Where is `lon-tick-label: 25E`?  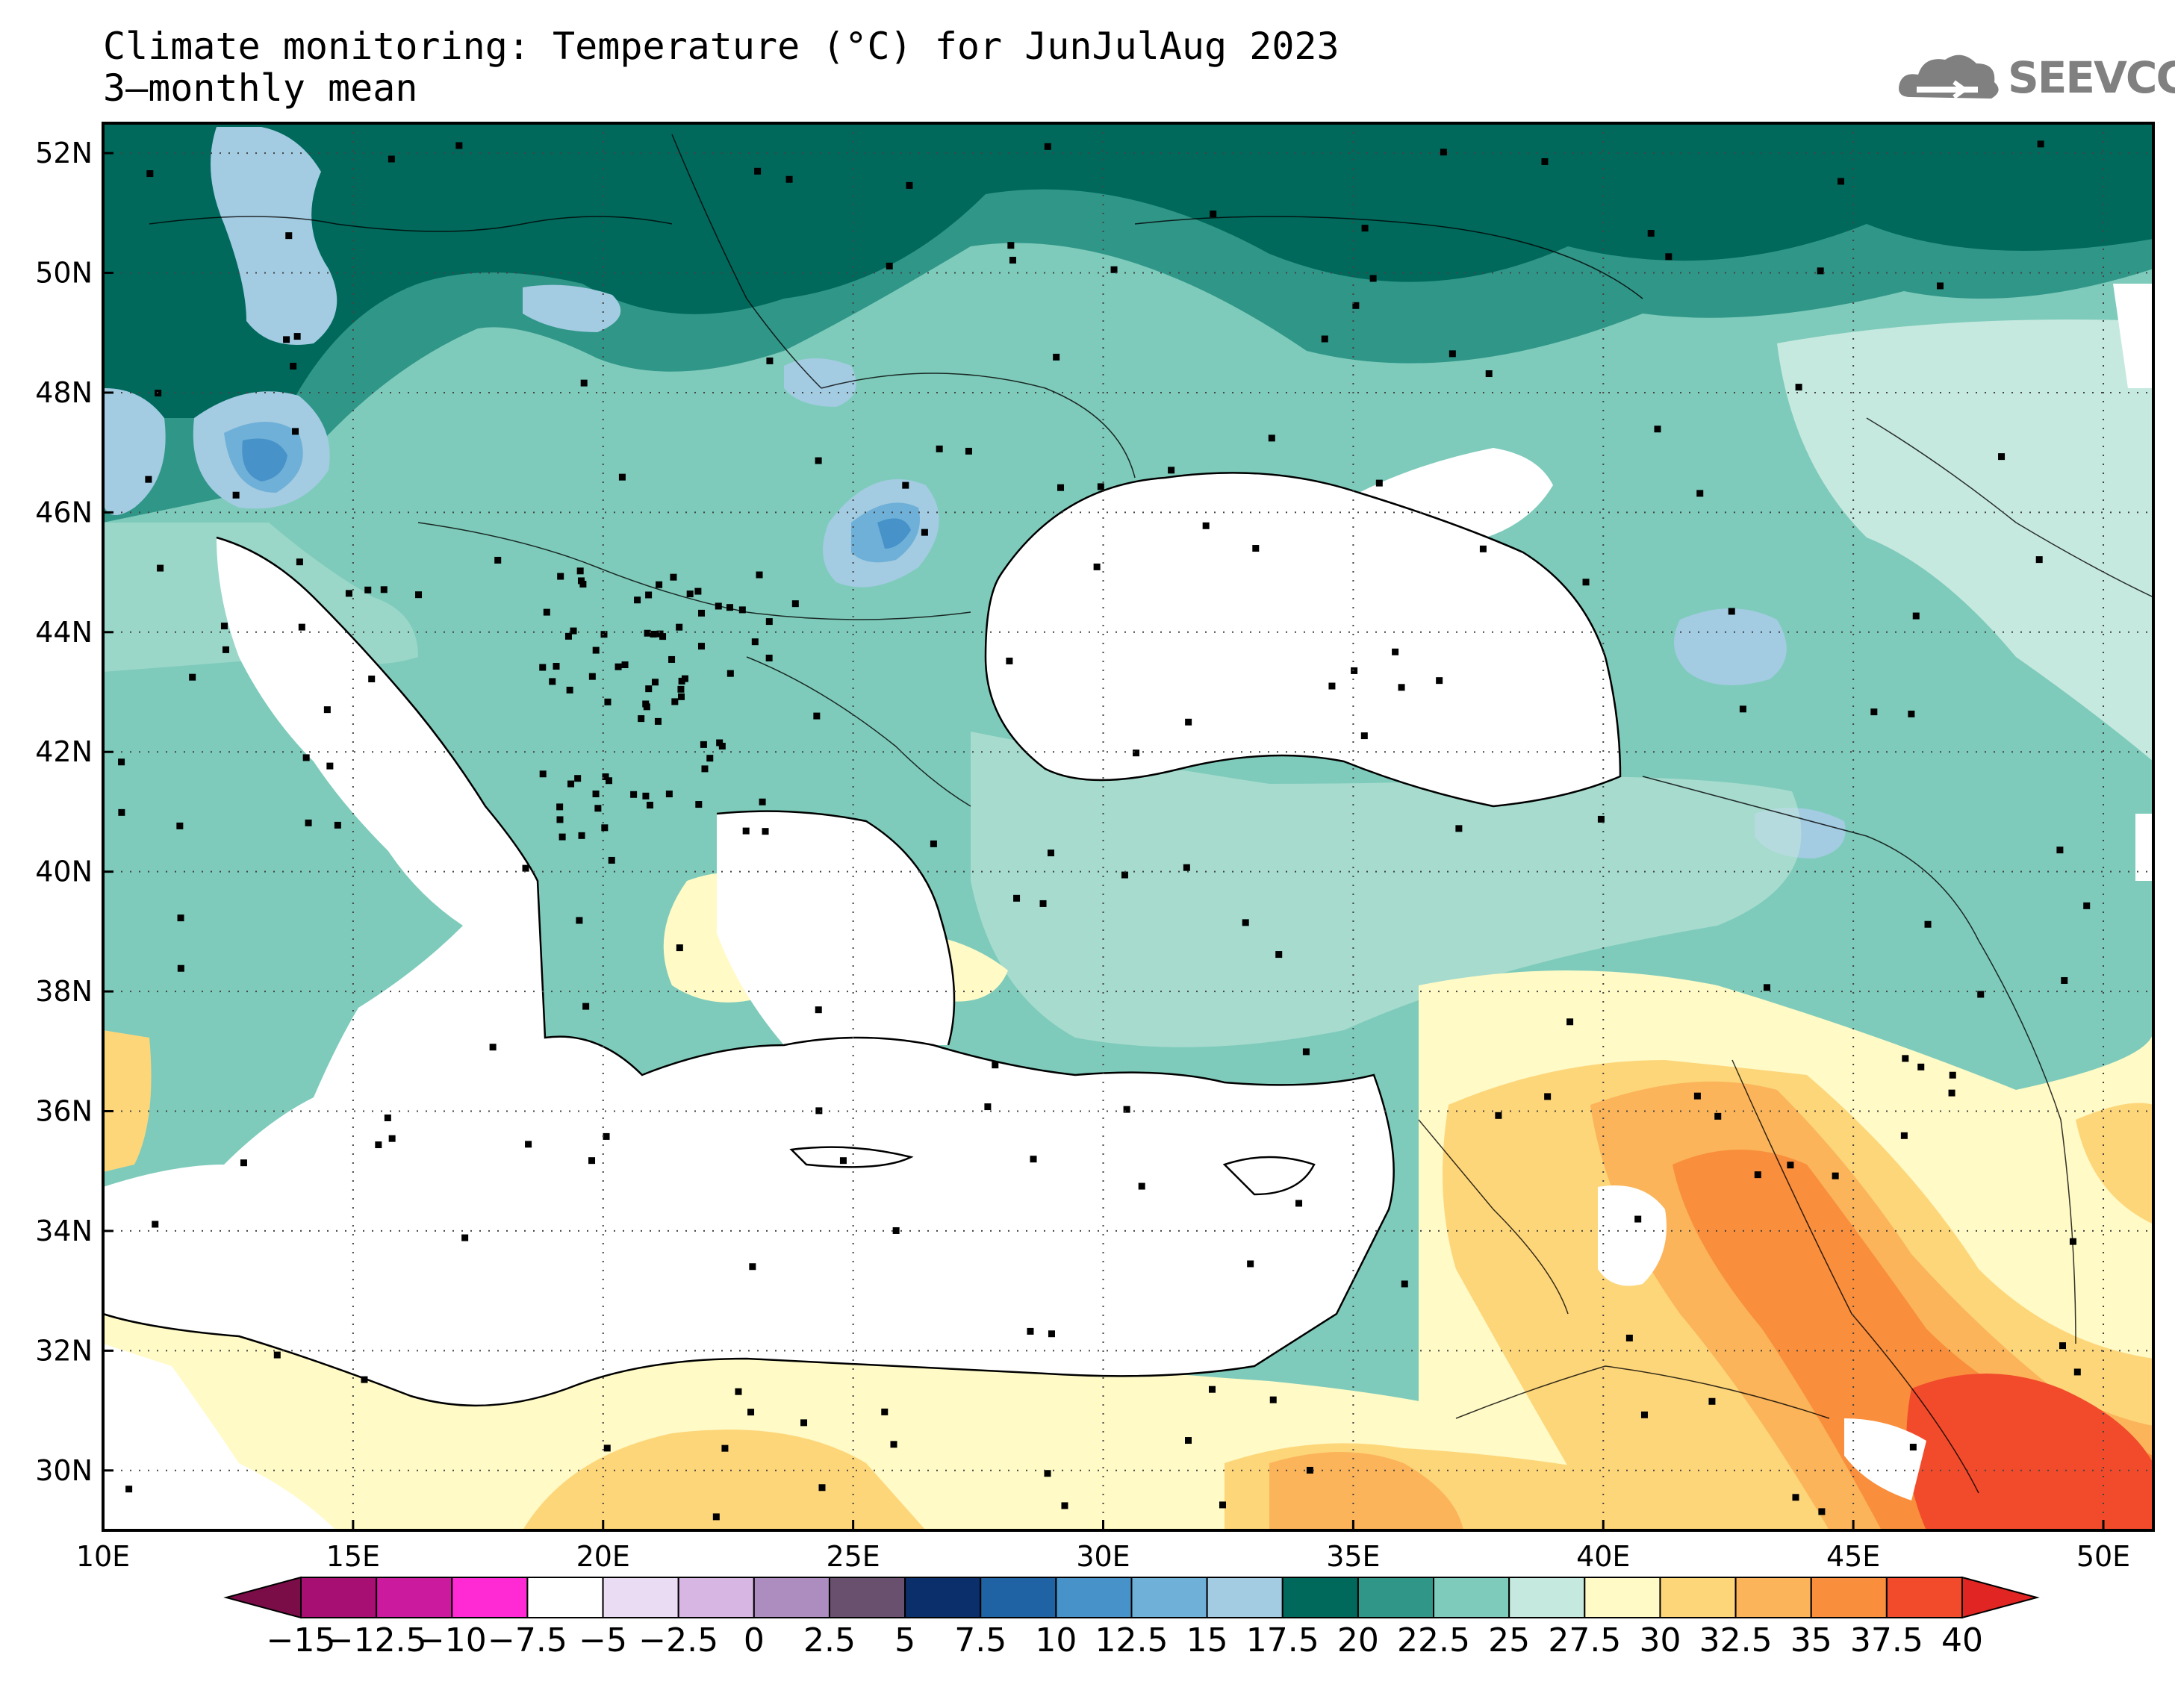 lon-tick-label: 25E is located at coordinates (853, 1556).